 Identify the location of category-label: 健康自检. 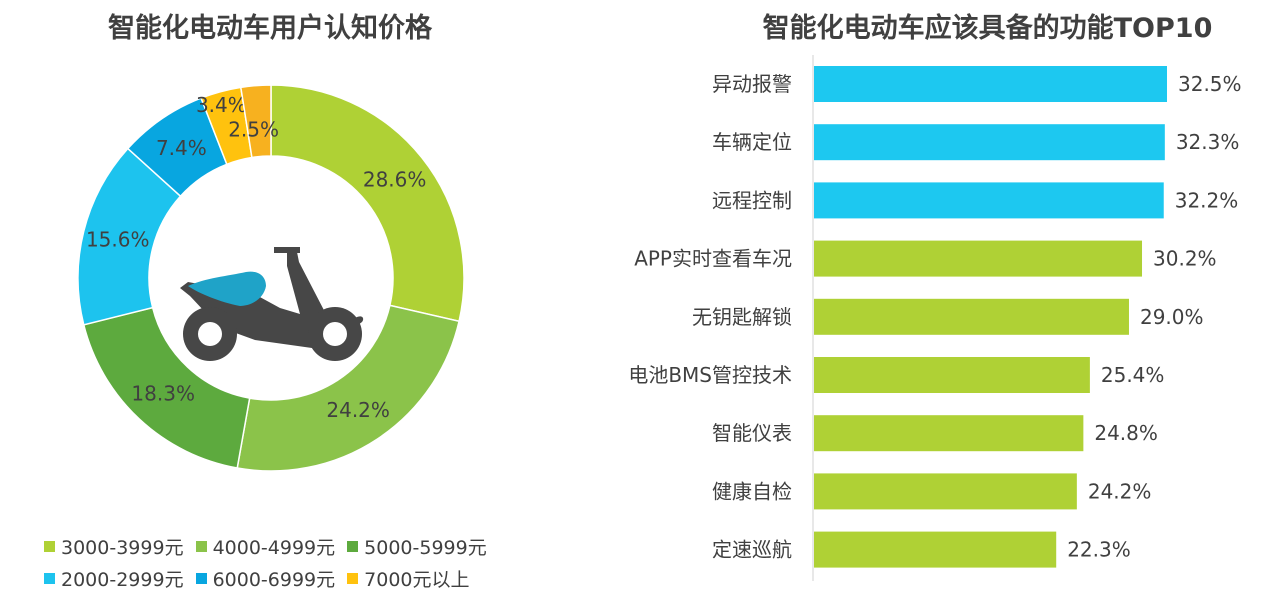
(752, 491).